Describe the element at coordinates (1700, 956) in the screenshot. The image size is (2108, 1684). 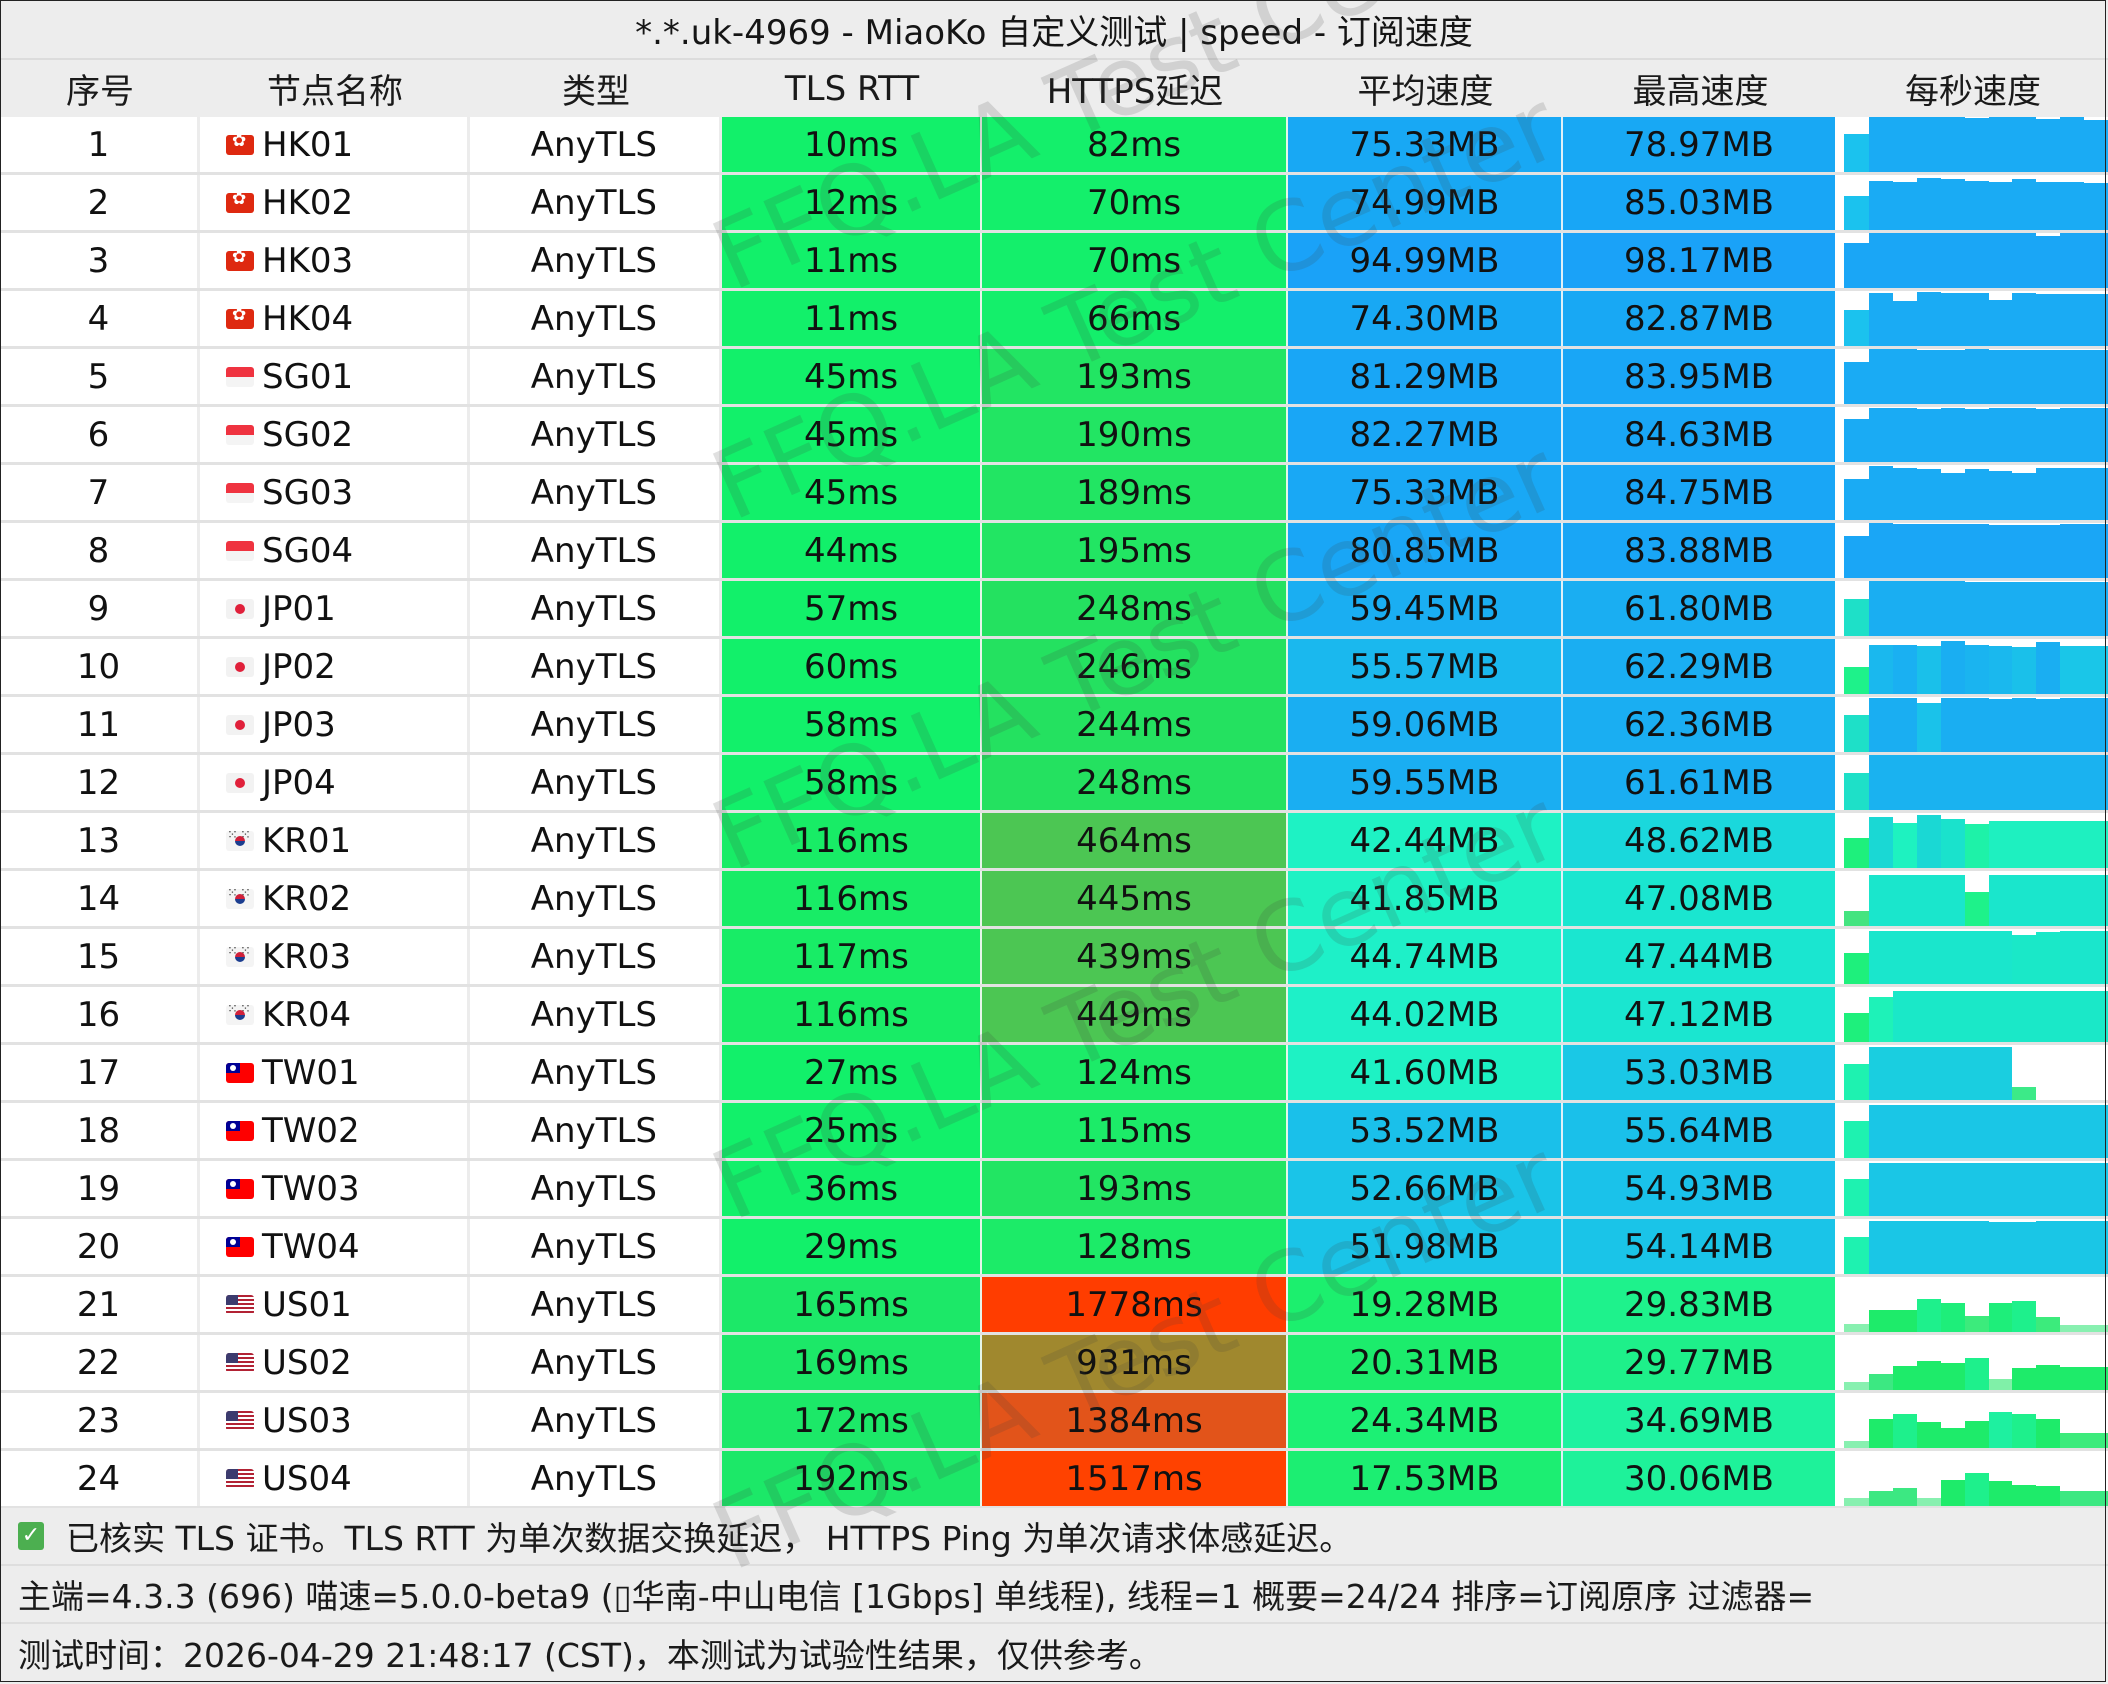
I see `cell-max-speed: 47.44MB` at that location.